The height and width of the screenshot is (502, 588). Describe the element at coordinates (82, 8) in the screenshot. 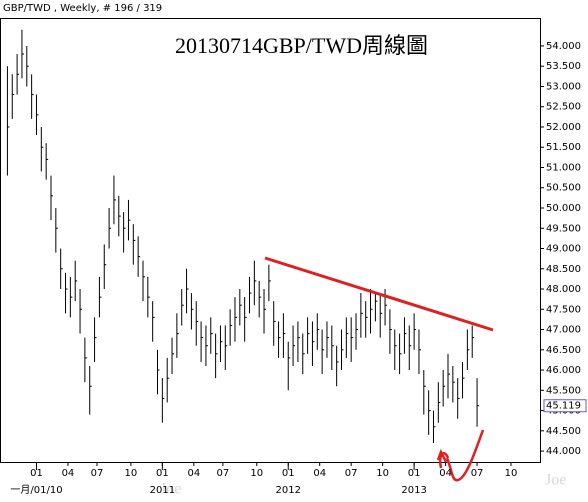

I see `header: GBP/TWD , Weekly, # 196 / 319` at that location.